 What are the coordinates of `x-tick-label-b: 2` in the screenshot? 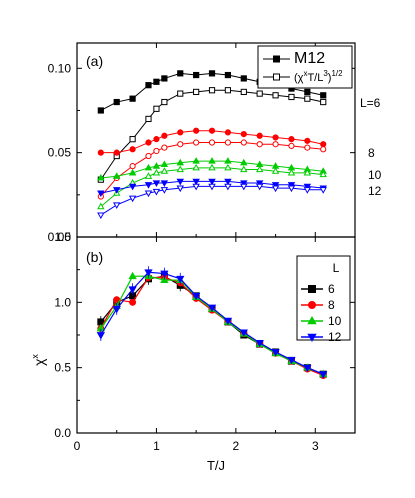 It's located at (236, 446).